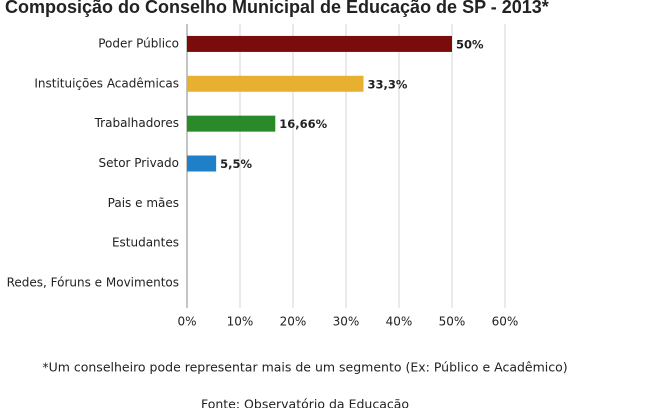 The height and width of the screenshot is (408, 652). Describe the element at coordinates (505, 322) in the screenshot. I see `x-tick-label: 60%` at that location.